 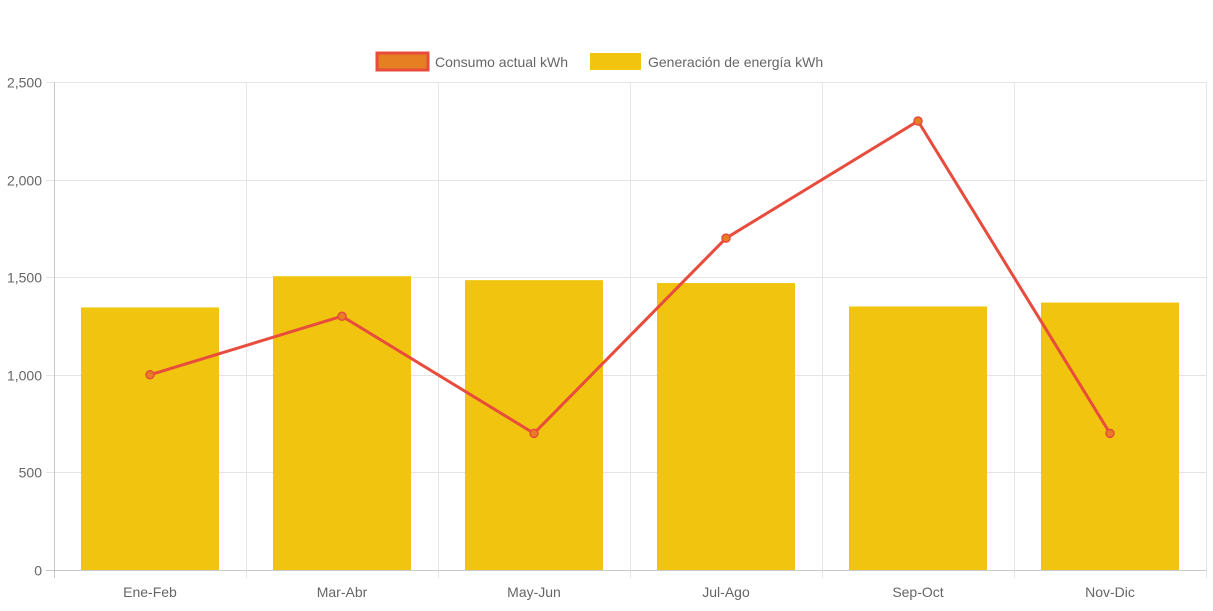 What do you see at coordinates (24, 278) in the screenshot?
I see `y-tick-label: 1,500` at bounding box center [24, 278].